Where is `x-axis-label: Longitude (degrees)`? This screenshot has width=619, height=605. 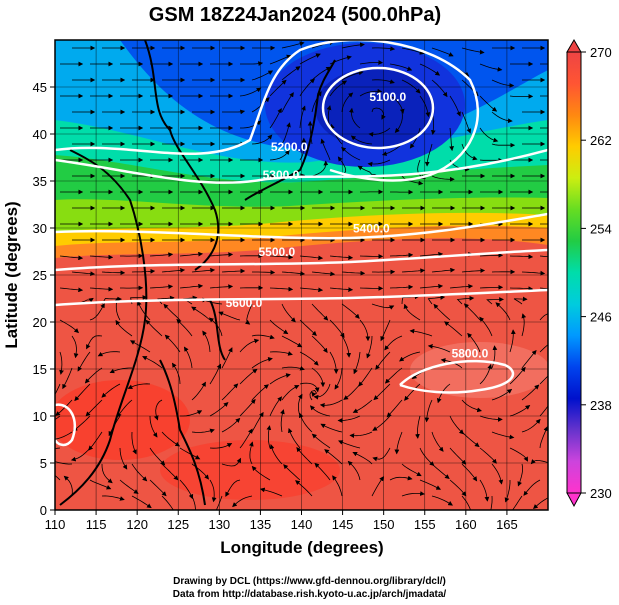
x-axis-label: Longitude (degrees) is located at coordinates (301, 547).